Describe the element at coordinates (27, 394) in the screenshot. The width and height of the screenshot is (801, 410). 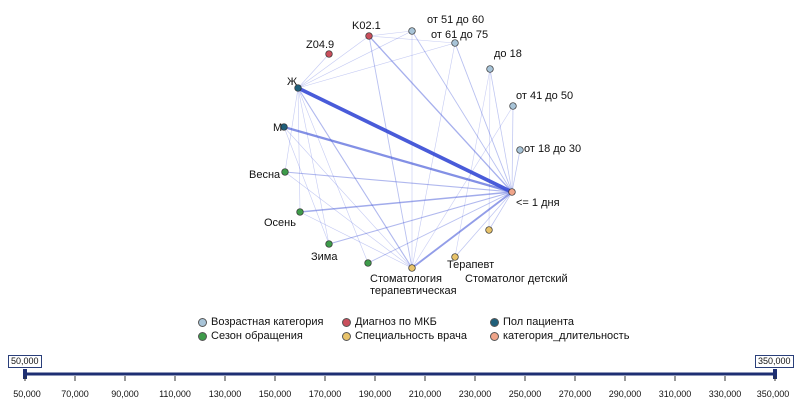
I see `range-tick-label: 50,000` at that location.